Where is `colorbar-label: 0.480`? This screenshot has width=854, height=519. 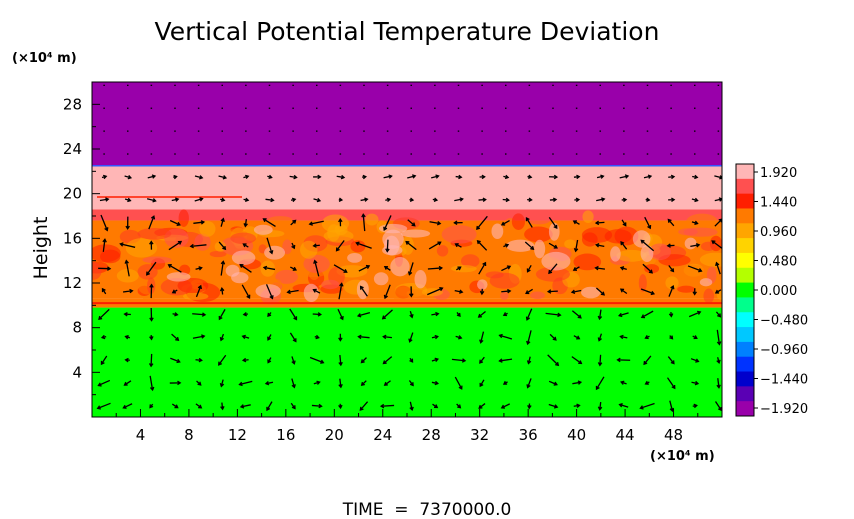 colorbar-label: 0.480 is located at coordinates (778, 262).